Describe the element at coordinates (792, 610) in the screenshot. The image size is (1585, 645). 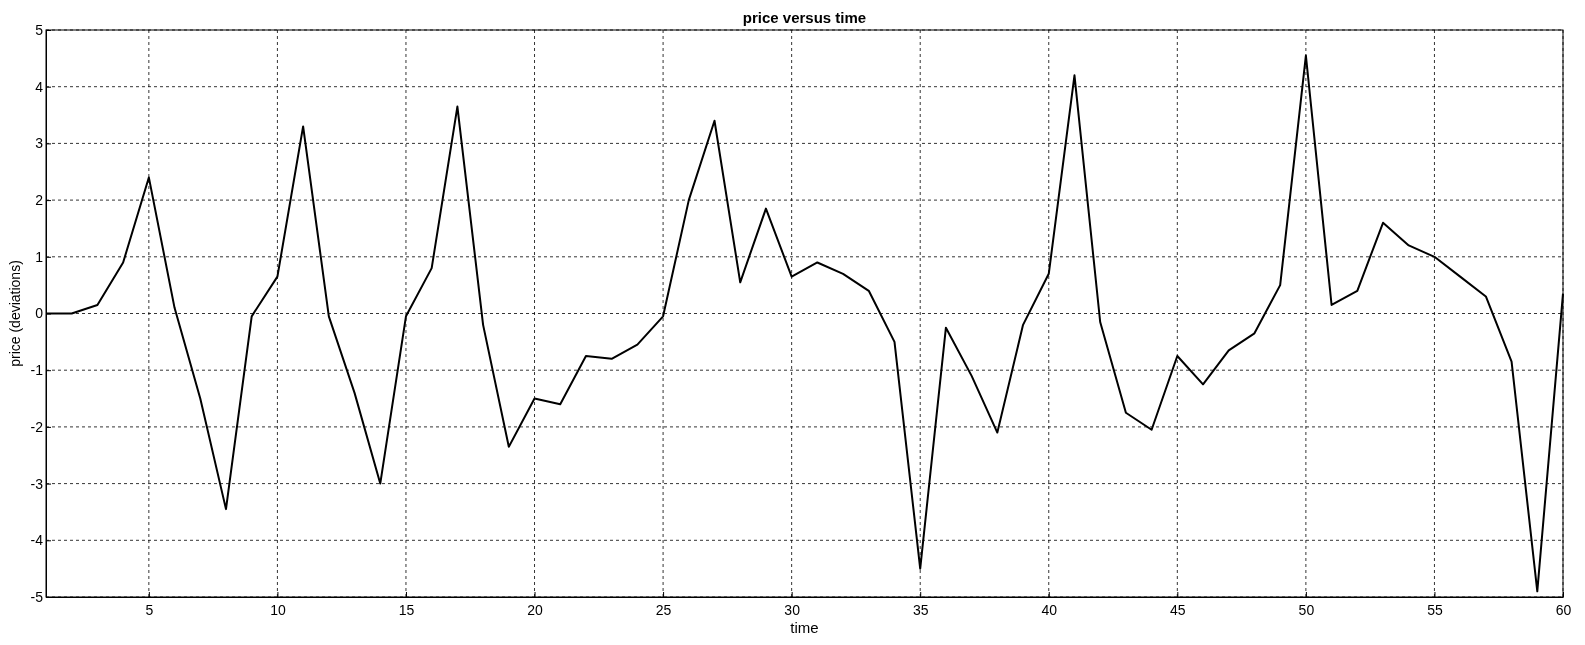
I see `x-tick-label: 30` at that location.